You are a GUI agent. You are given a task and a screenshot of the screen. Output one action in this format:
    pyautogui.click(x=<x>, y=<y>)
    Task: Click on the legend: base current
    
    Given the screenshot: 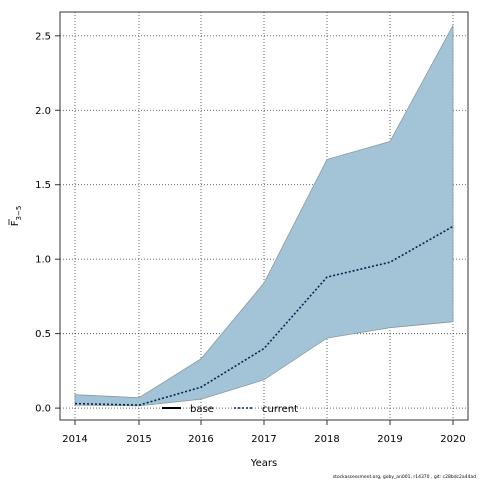 What is the action you would take?
    pyautogui.click(x=230, y=409)
    